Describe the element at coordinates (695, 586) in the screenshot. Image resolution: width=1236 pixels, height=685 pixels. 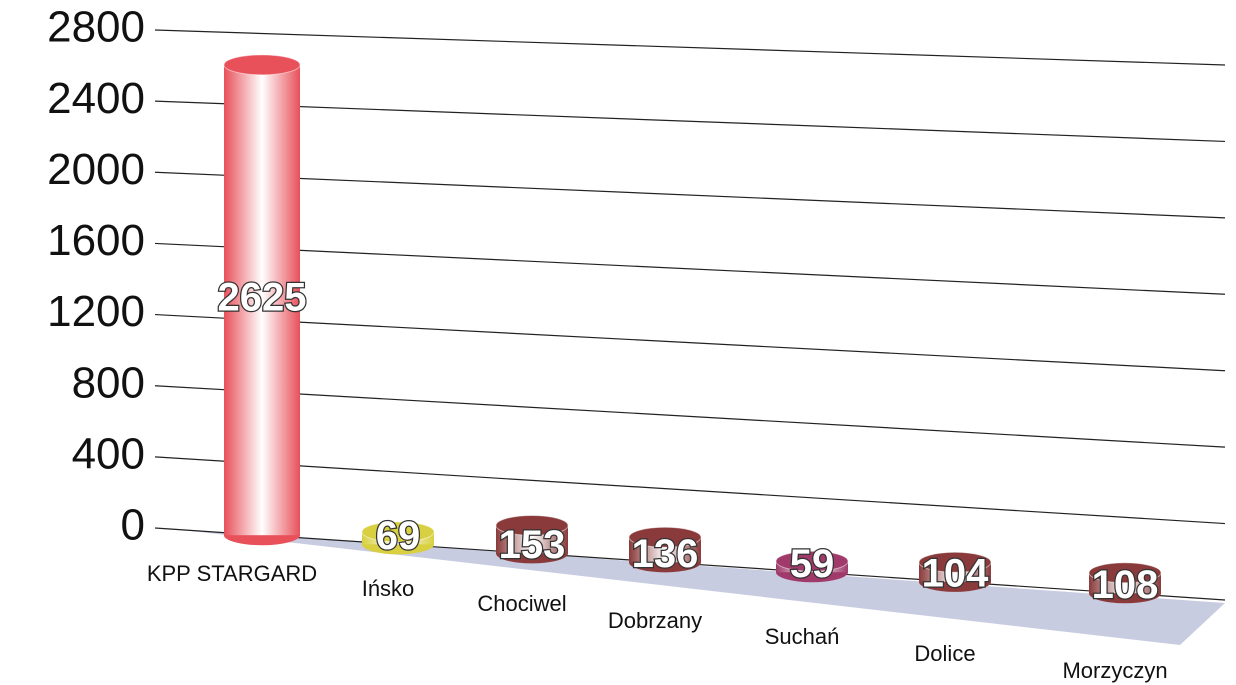
I see `floor` at that location.